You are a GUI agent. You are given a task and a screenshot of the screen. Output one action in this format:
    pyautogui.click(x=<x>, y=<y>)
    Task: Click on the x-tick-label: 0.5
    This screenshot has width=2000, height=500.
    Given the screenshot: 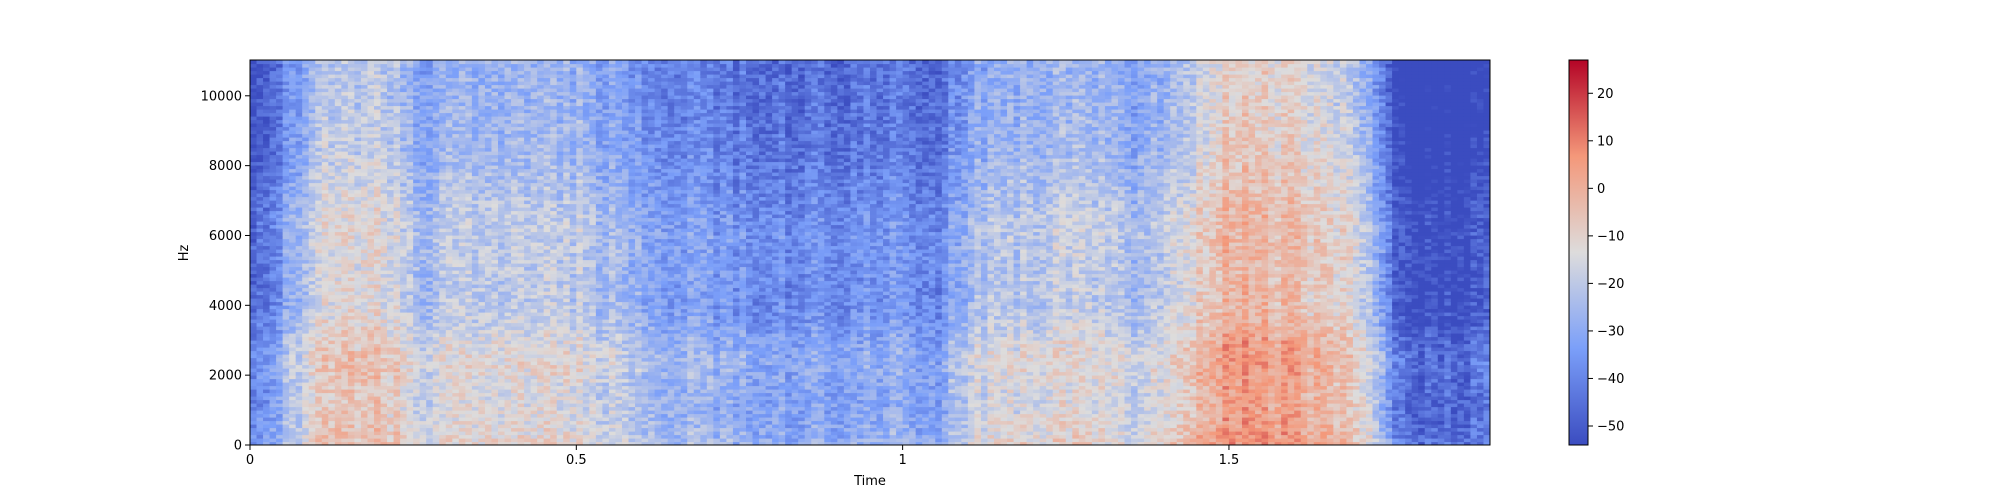 What is the action you would take?
    pyautogui.click(x=576, y=460)
    